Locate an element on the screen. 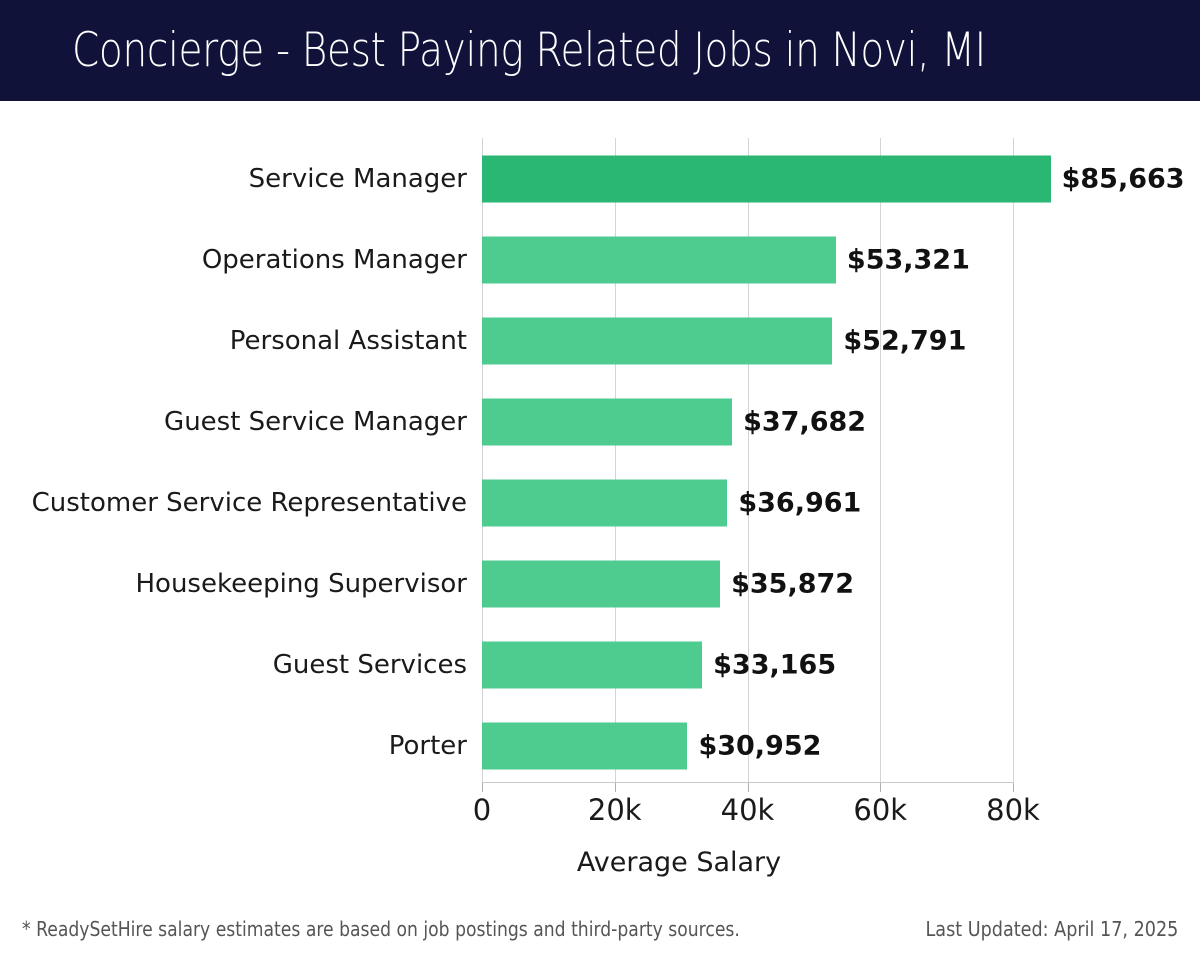  bar-value-label: $36,961 is located at coordinates (800, 502).